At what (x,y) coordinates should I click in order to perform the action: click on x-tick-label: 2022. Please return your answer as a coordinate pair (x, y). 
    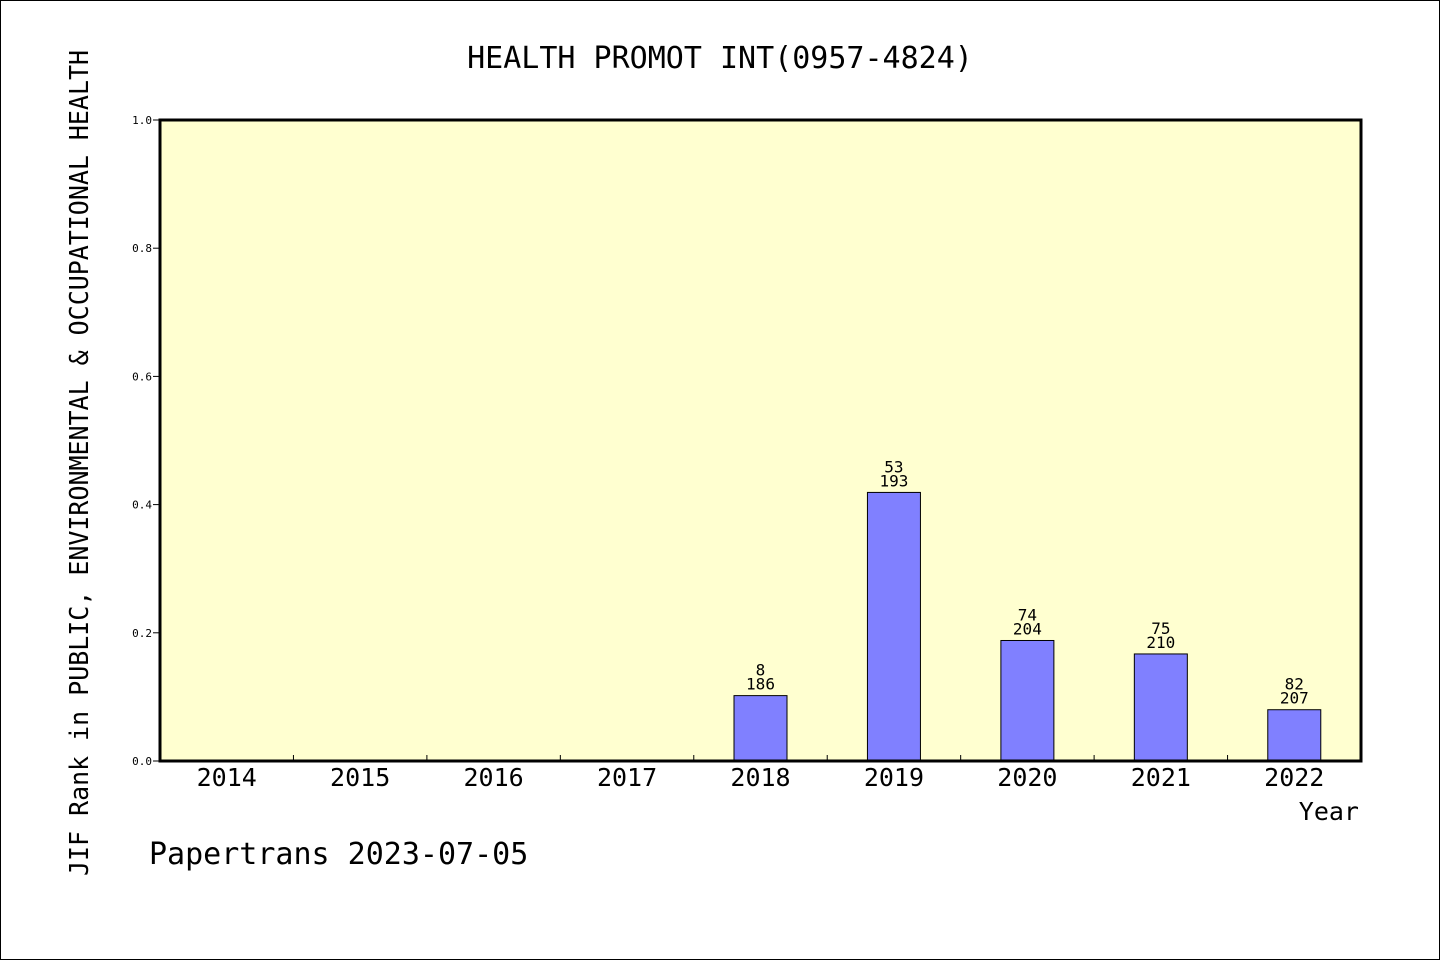
    Looking at the image, I should click on (1294, 777).